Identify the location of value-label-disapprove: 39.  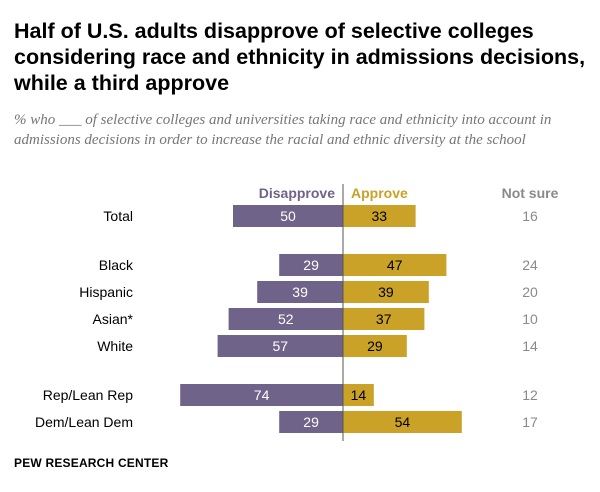
(300, 292).